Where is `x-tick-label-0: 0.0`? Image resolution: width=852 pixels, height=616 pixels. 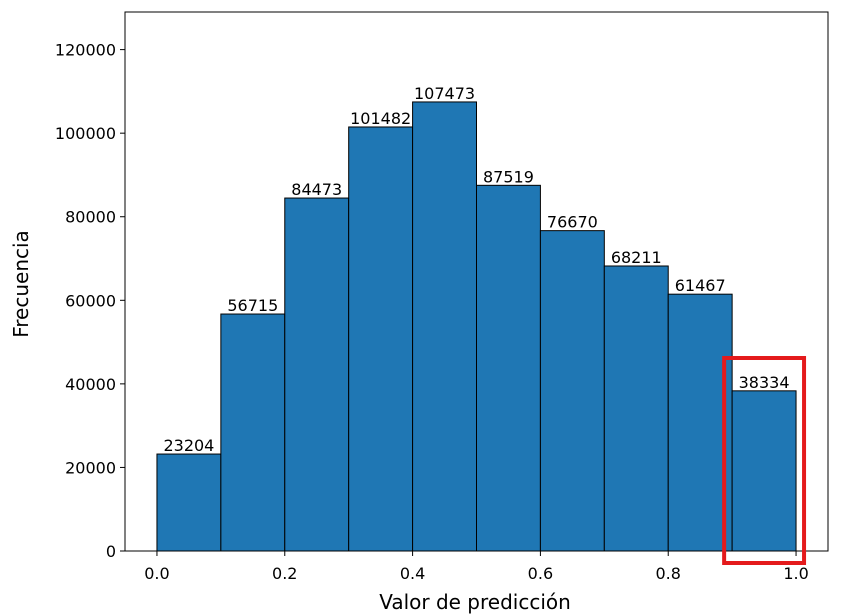 x-tick-label-0: 0.0 is located at coordinates (156, 573).